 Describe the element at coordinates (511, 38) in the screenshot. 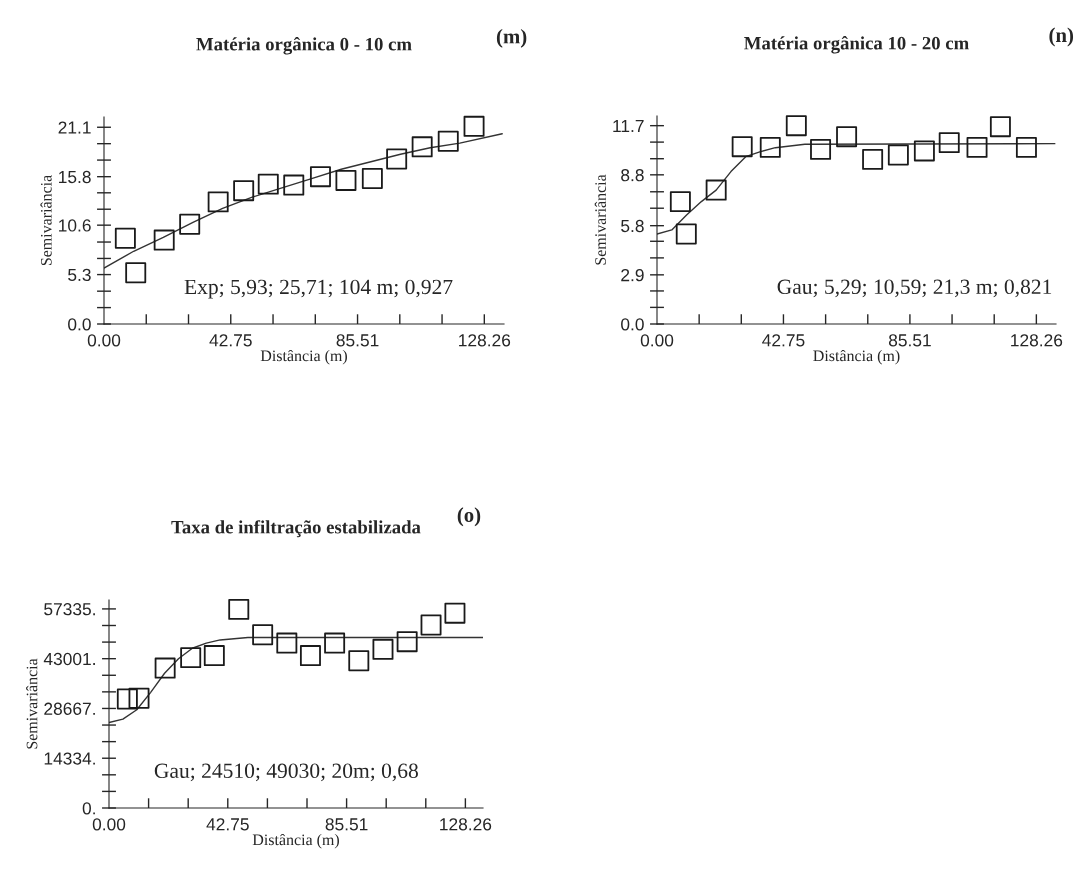

I see `text: (m)` at that location.